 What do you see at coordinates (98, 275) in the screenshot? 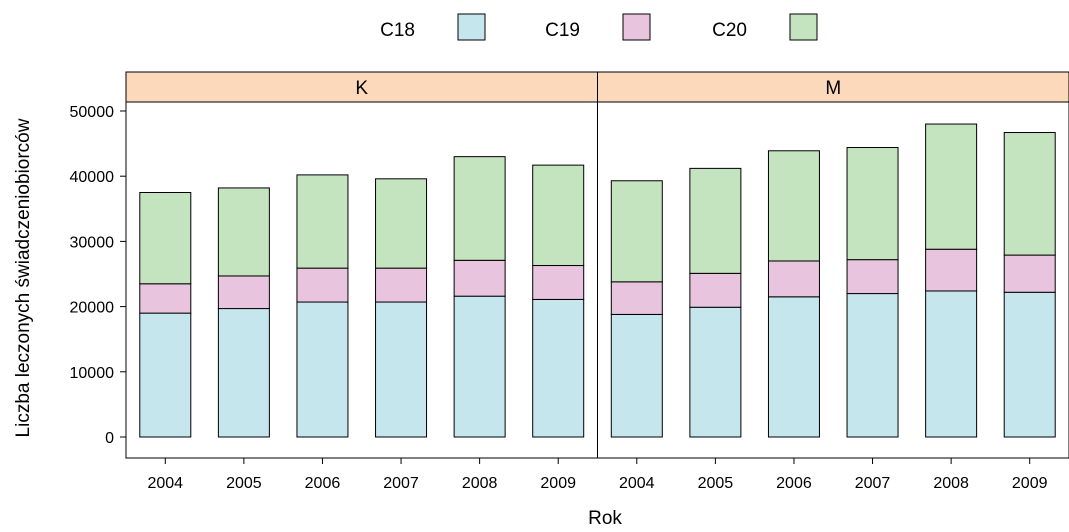
I see `y-axis: 0 10000 20000 30000 40000 50000` at bounding box center [98, 275].